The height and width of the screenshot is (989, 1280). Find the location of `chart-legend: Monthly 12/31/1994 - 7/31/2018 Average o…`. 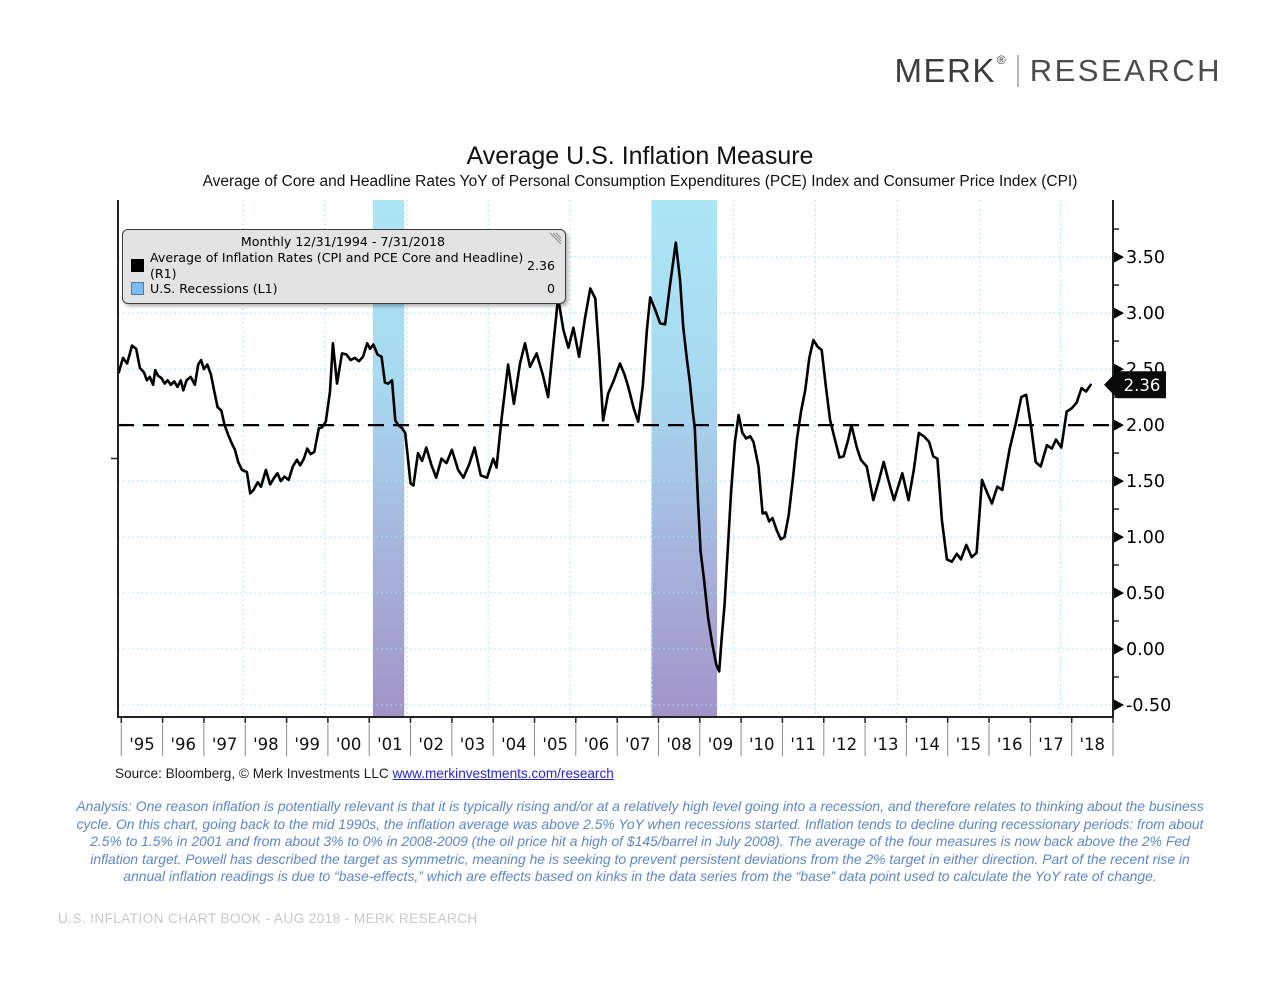

chart-legend: Monthly 12/31/1994 - 7/31/2018 Average o… is located at coordinates (344, 266).